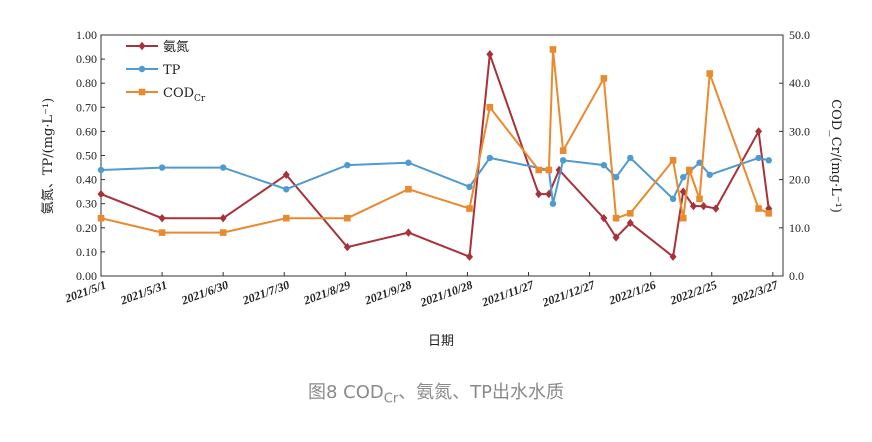  What do you see at coordinates (345, 392) in the screenshot?
I see `caption-prefix: 图8 COD` at bounding box center [345, 392].